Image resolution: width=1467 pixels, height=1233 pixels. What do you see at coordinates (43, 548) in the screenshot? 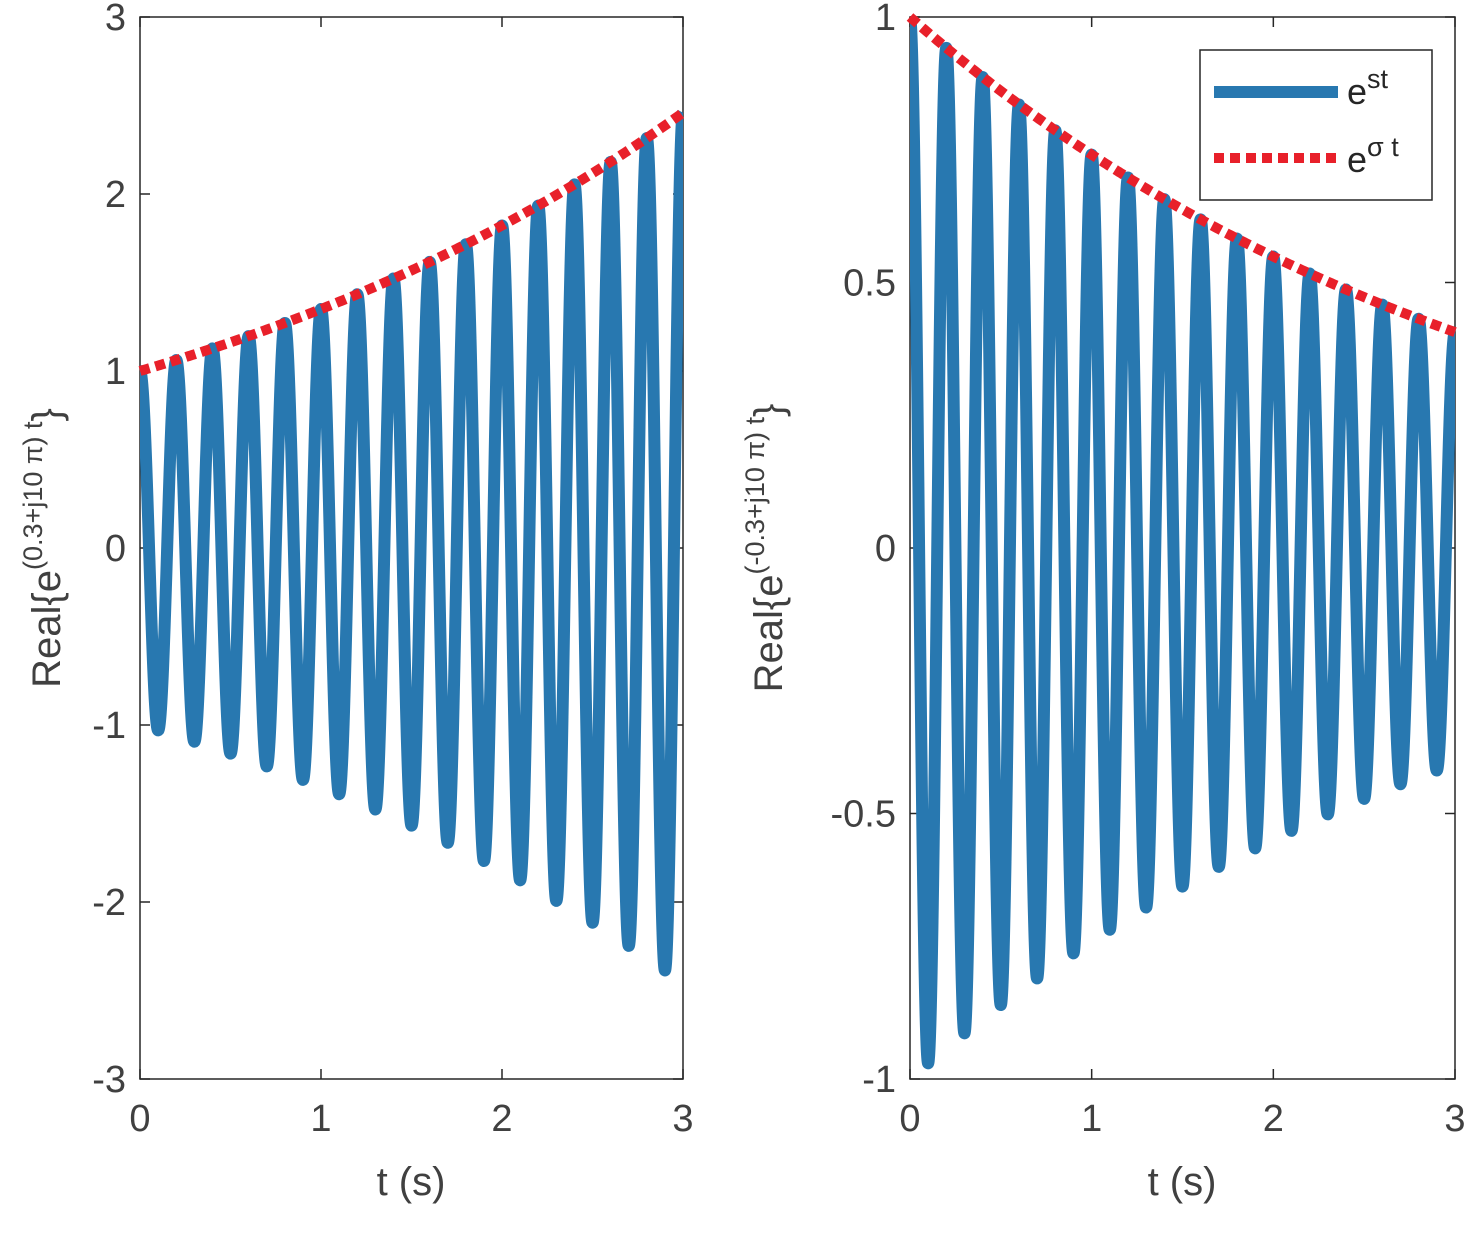
I see `left-y-axis-label: Real{e(0.3+j10 π) t}` at bounding box center [43, 548].